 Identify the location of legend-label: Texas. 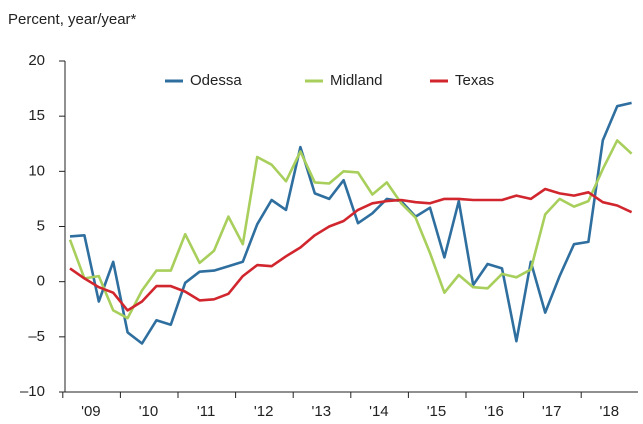
(474, 80).